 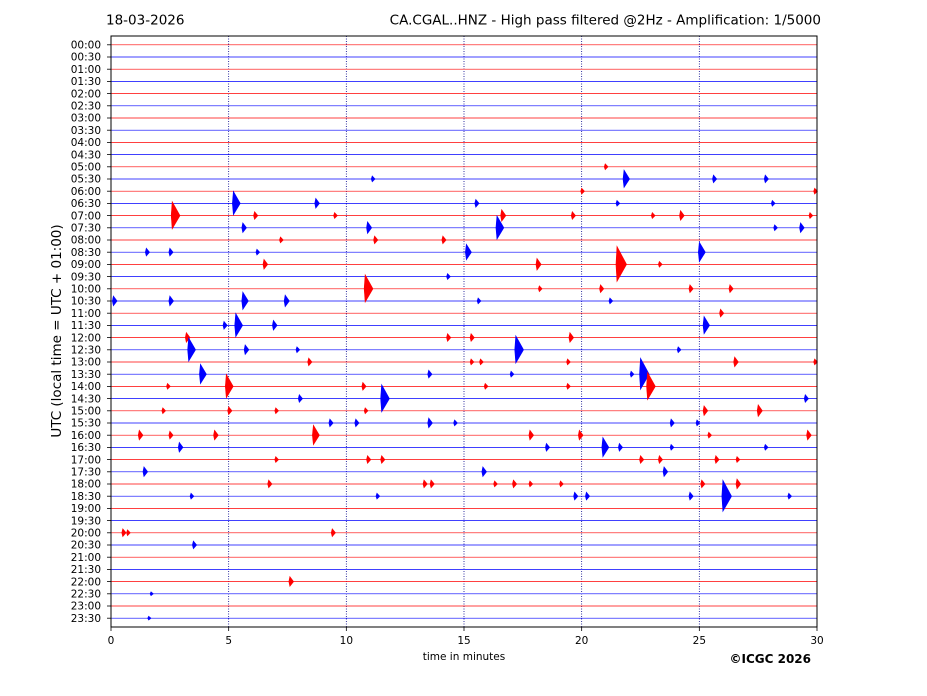 What do you see at coordinates (86, 546) in the screenshot?
I see `row-label: 20:30` at bounding box center [86, 546].